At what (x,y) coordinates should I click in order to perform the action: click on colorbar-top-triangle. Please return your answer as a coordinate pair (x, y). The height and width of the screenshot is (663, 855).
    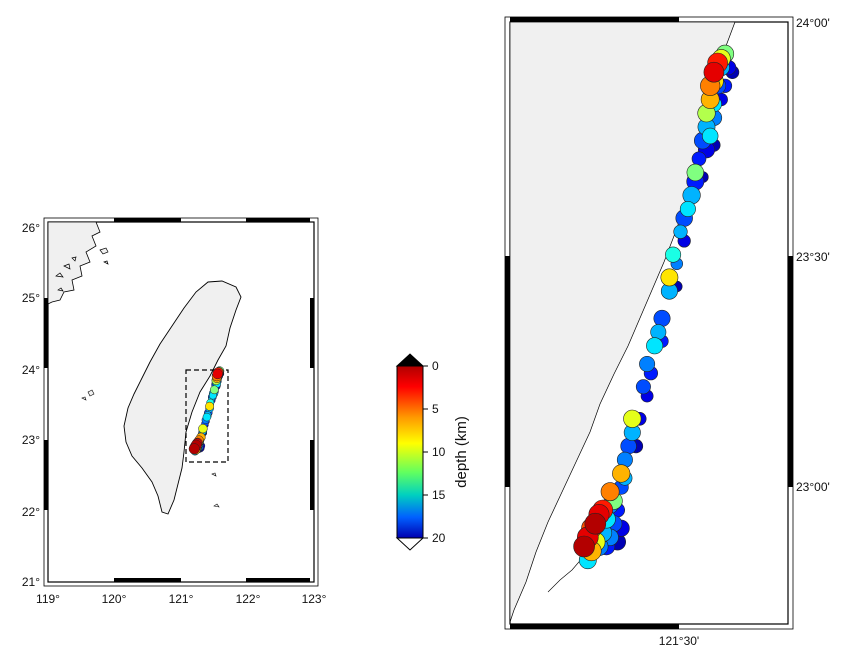
    Looking at the image, I should click on (410, 360).